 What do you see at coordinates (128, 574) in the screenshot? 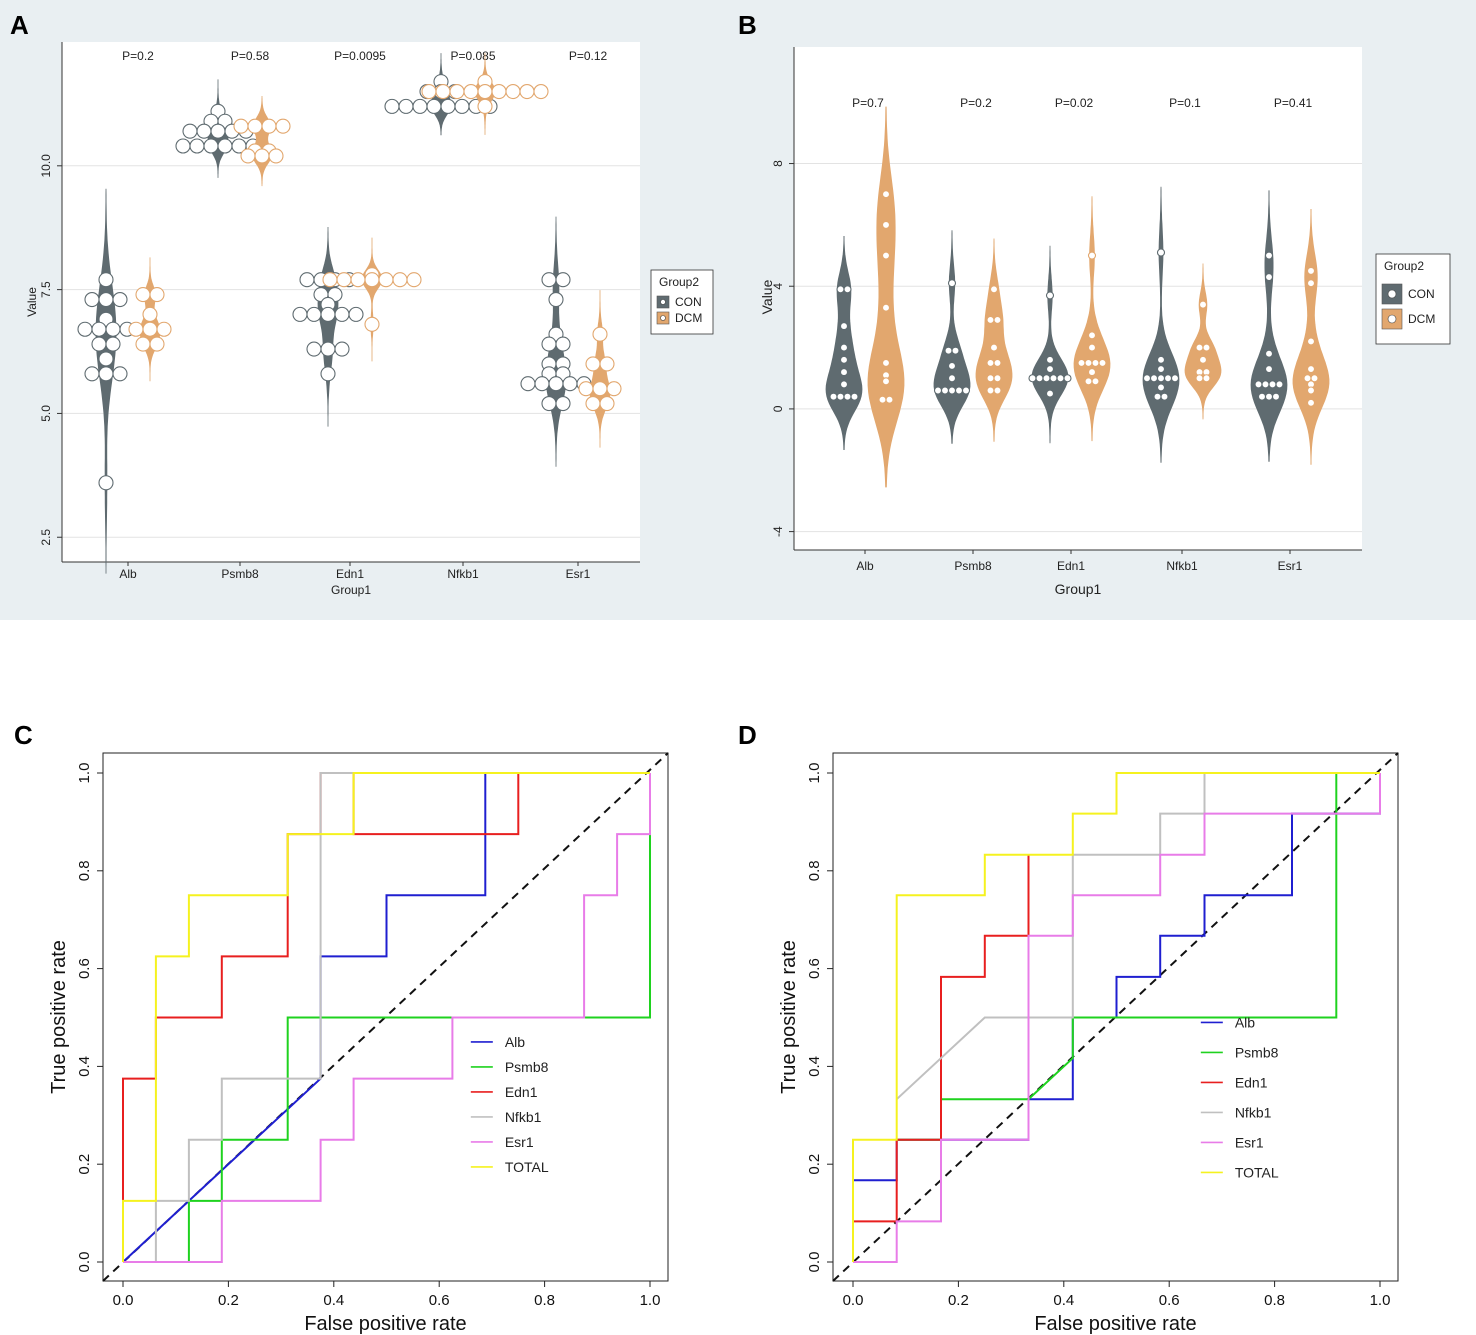
I see `panel-a-xtick-label: Alb` at bounding box center [128, 574].